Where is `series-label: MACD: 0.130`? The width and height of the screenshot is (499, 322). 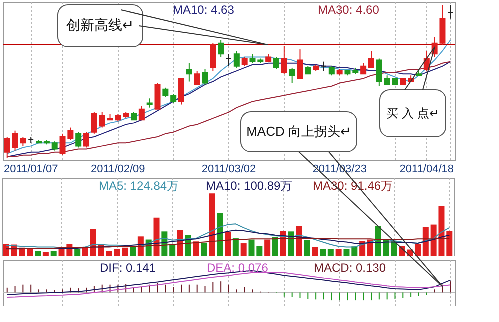 series-label: MACD: 0.130 is located at coordinates (350, 268).